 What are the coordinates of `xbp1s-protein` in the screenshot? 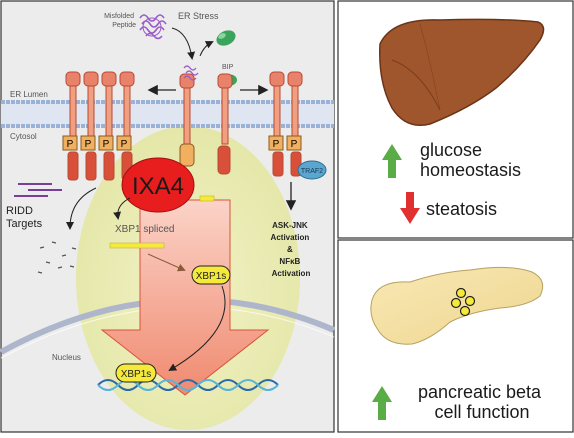 It's located at (211, 275).